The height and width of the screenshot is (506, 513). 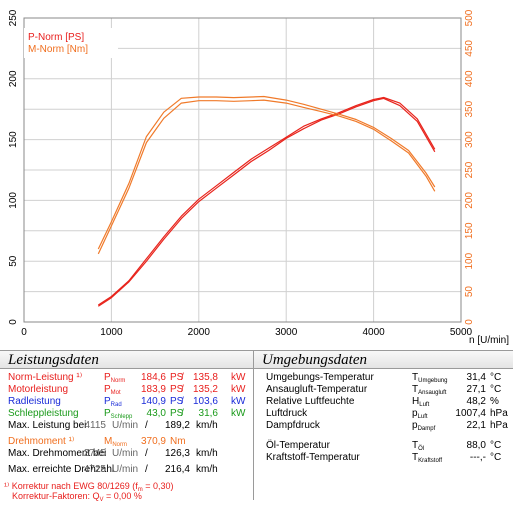 I want to click on chart-legend: P-Norm [PS] M-Norm [Nm], so click(x=71, y=43).